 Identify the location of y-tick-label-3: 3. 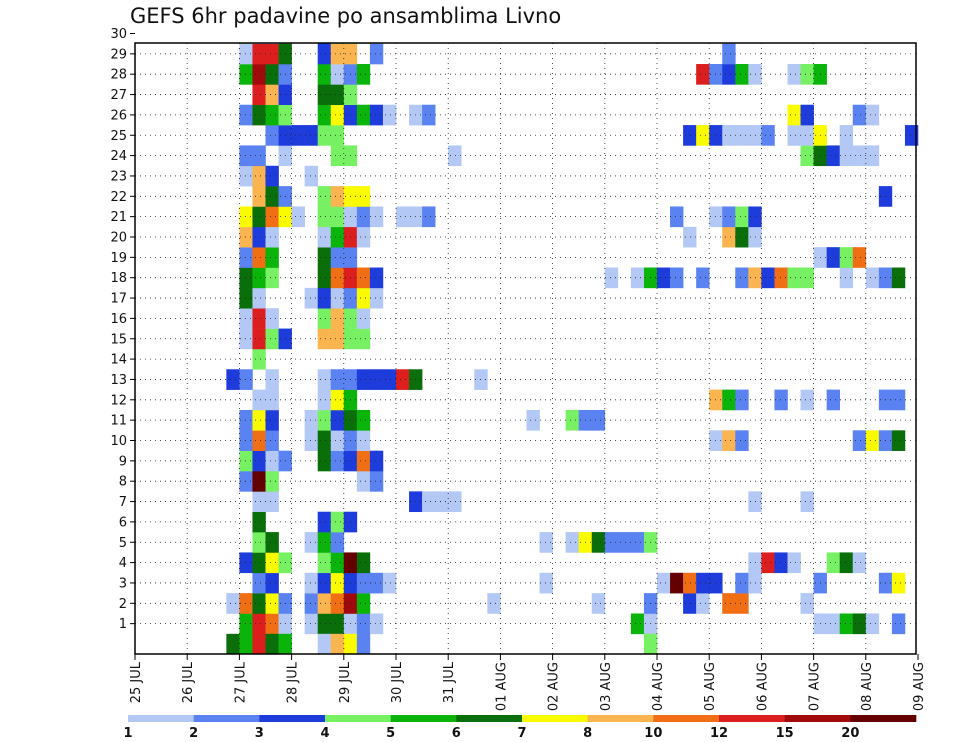
(123, 583).